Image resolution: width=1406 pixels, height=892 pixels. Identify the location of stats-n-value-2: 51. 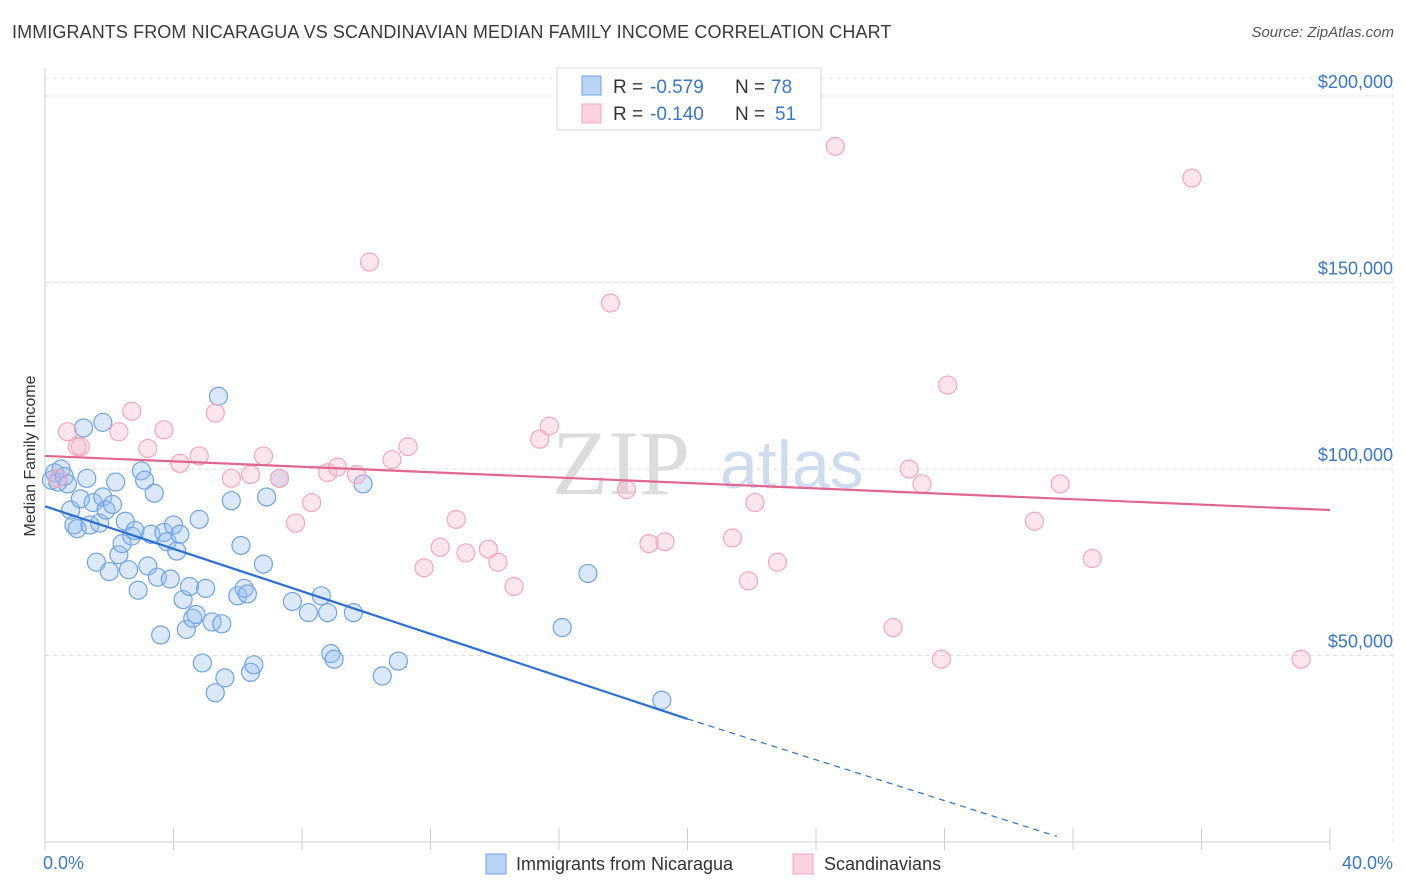
(785, 114).